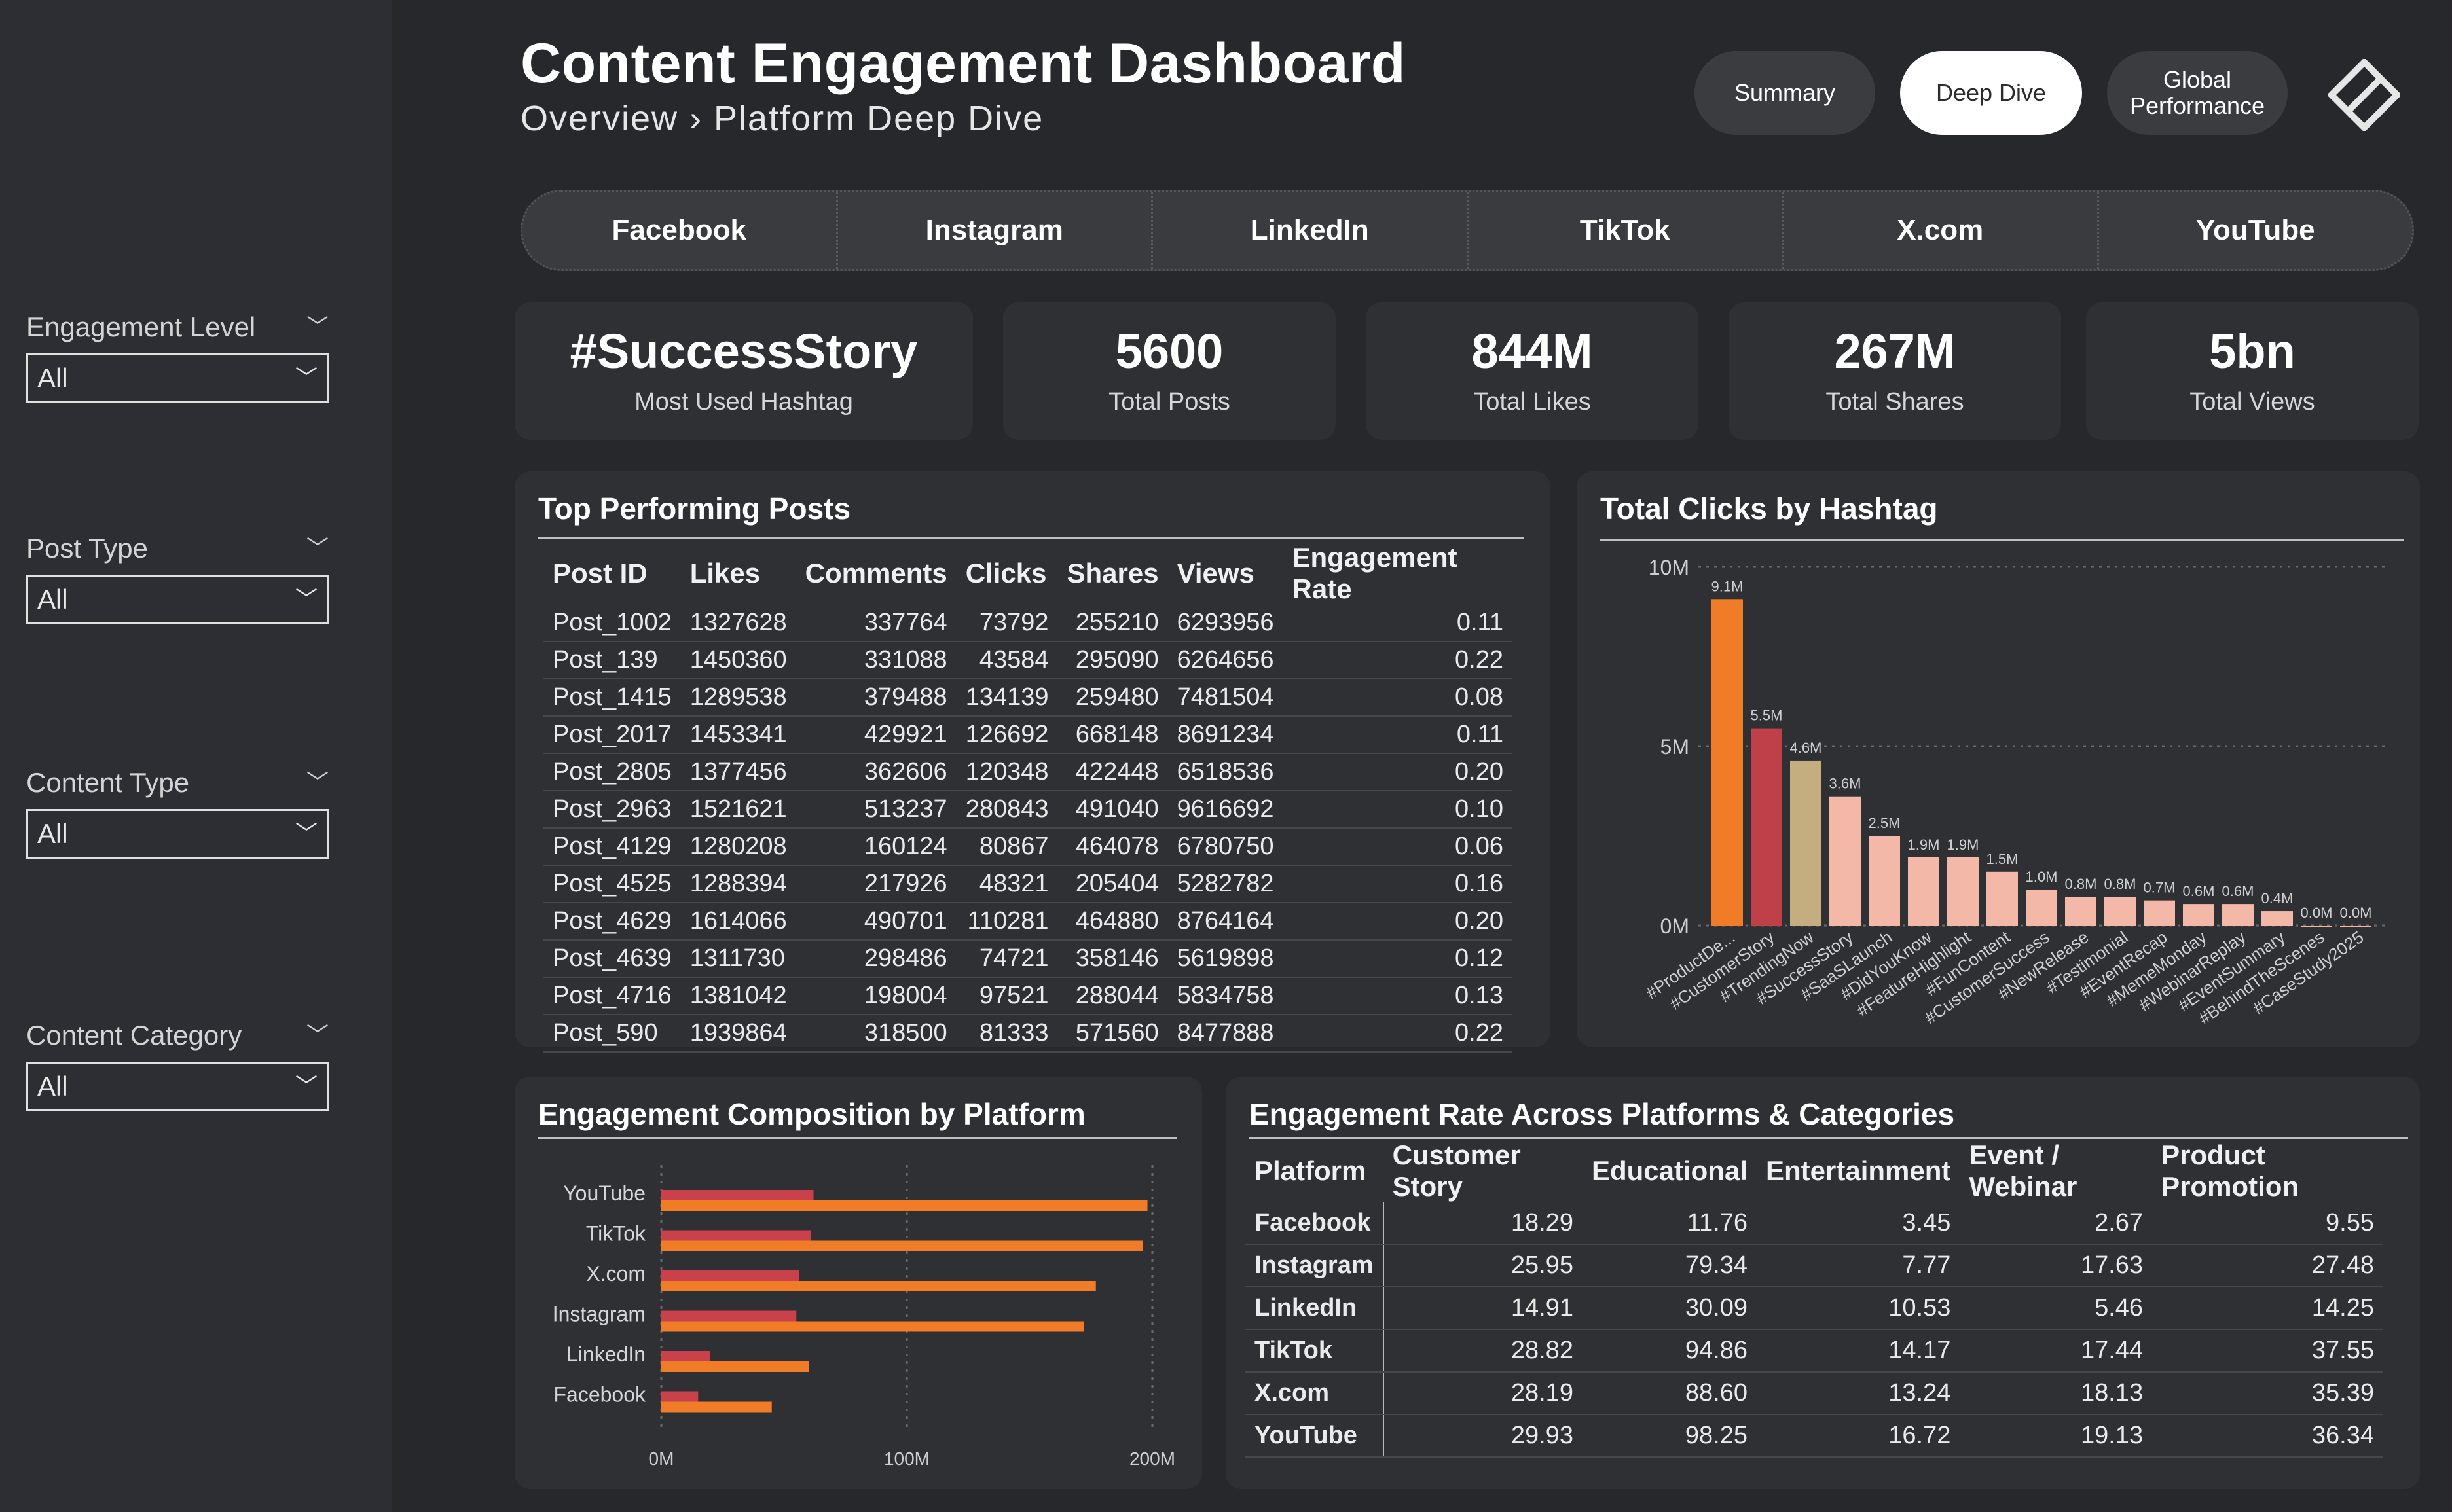 This screenshot has width=2452, height=1512. I want to click on table-cell: 513237, so click(876, 810).